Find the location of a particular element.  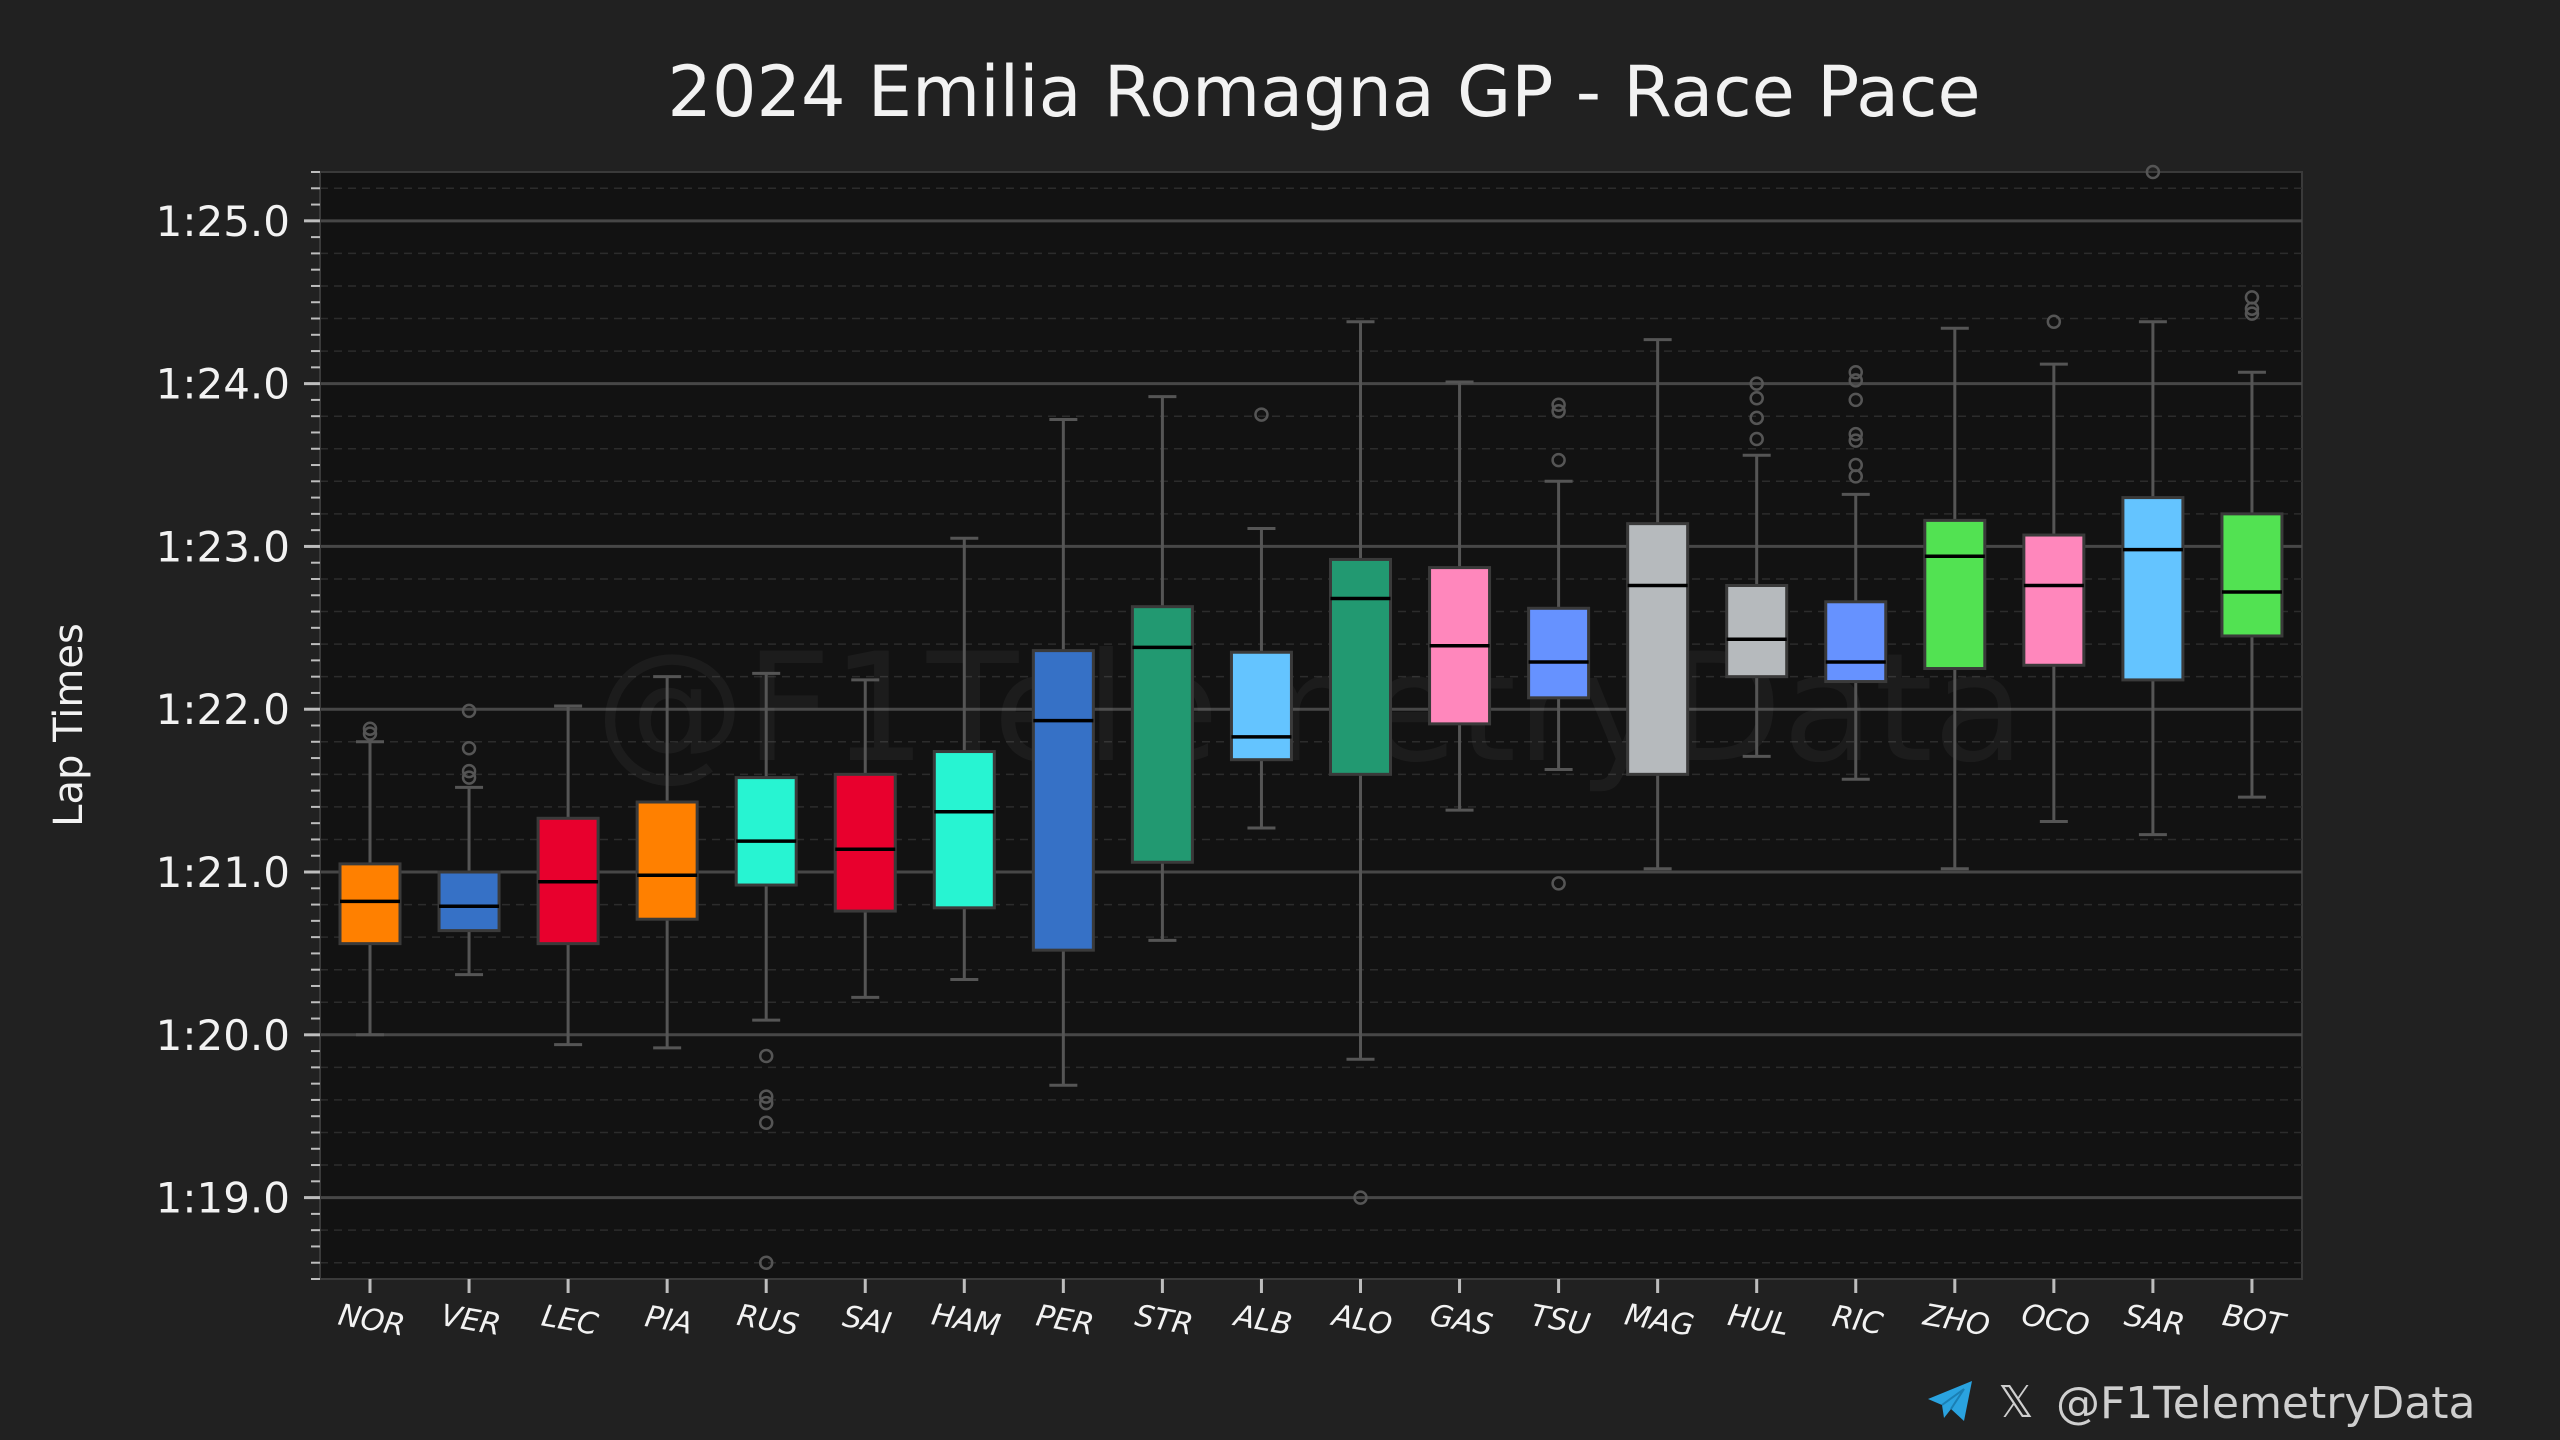

box-zho is located at coordinates (1955, 598).